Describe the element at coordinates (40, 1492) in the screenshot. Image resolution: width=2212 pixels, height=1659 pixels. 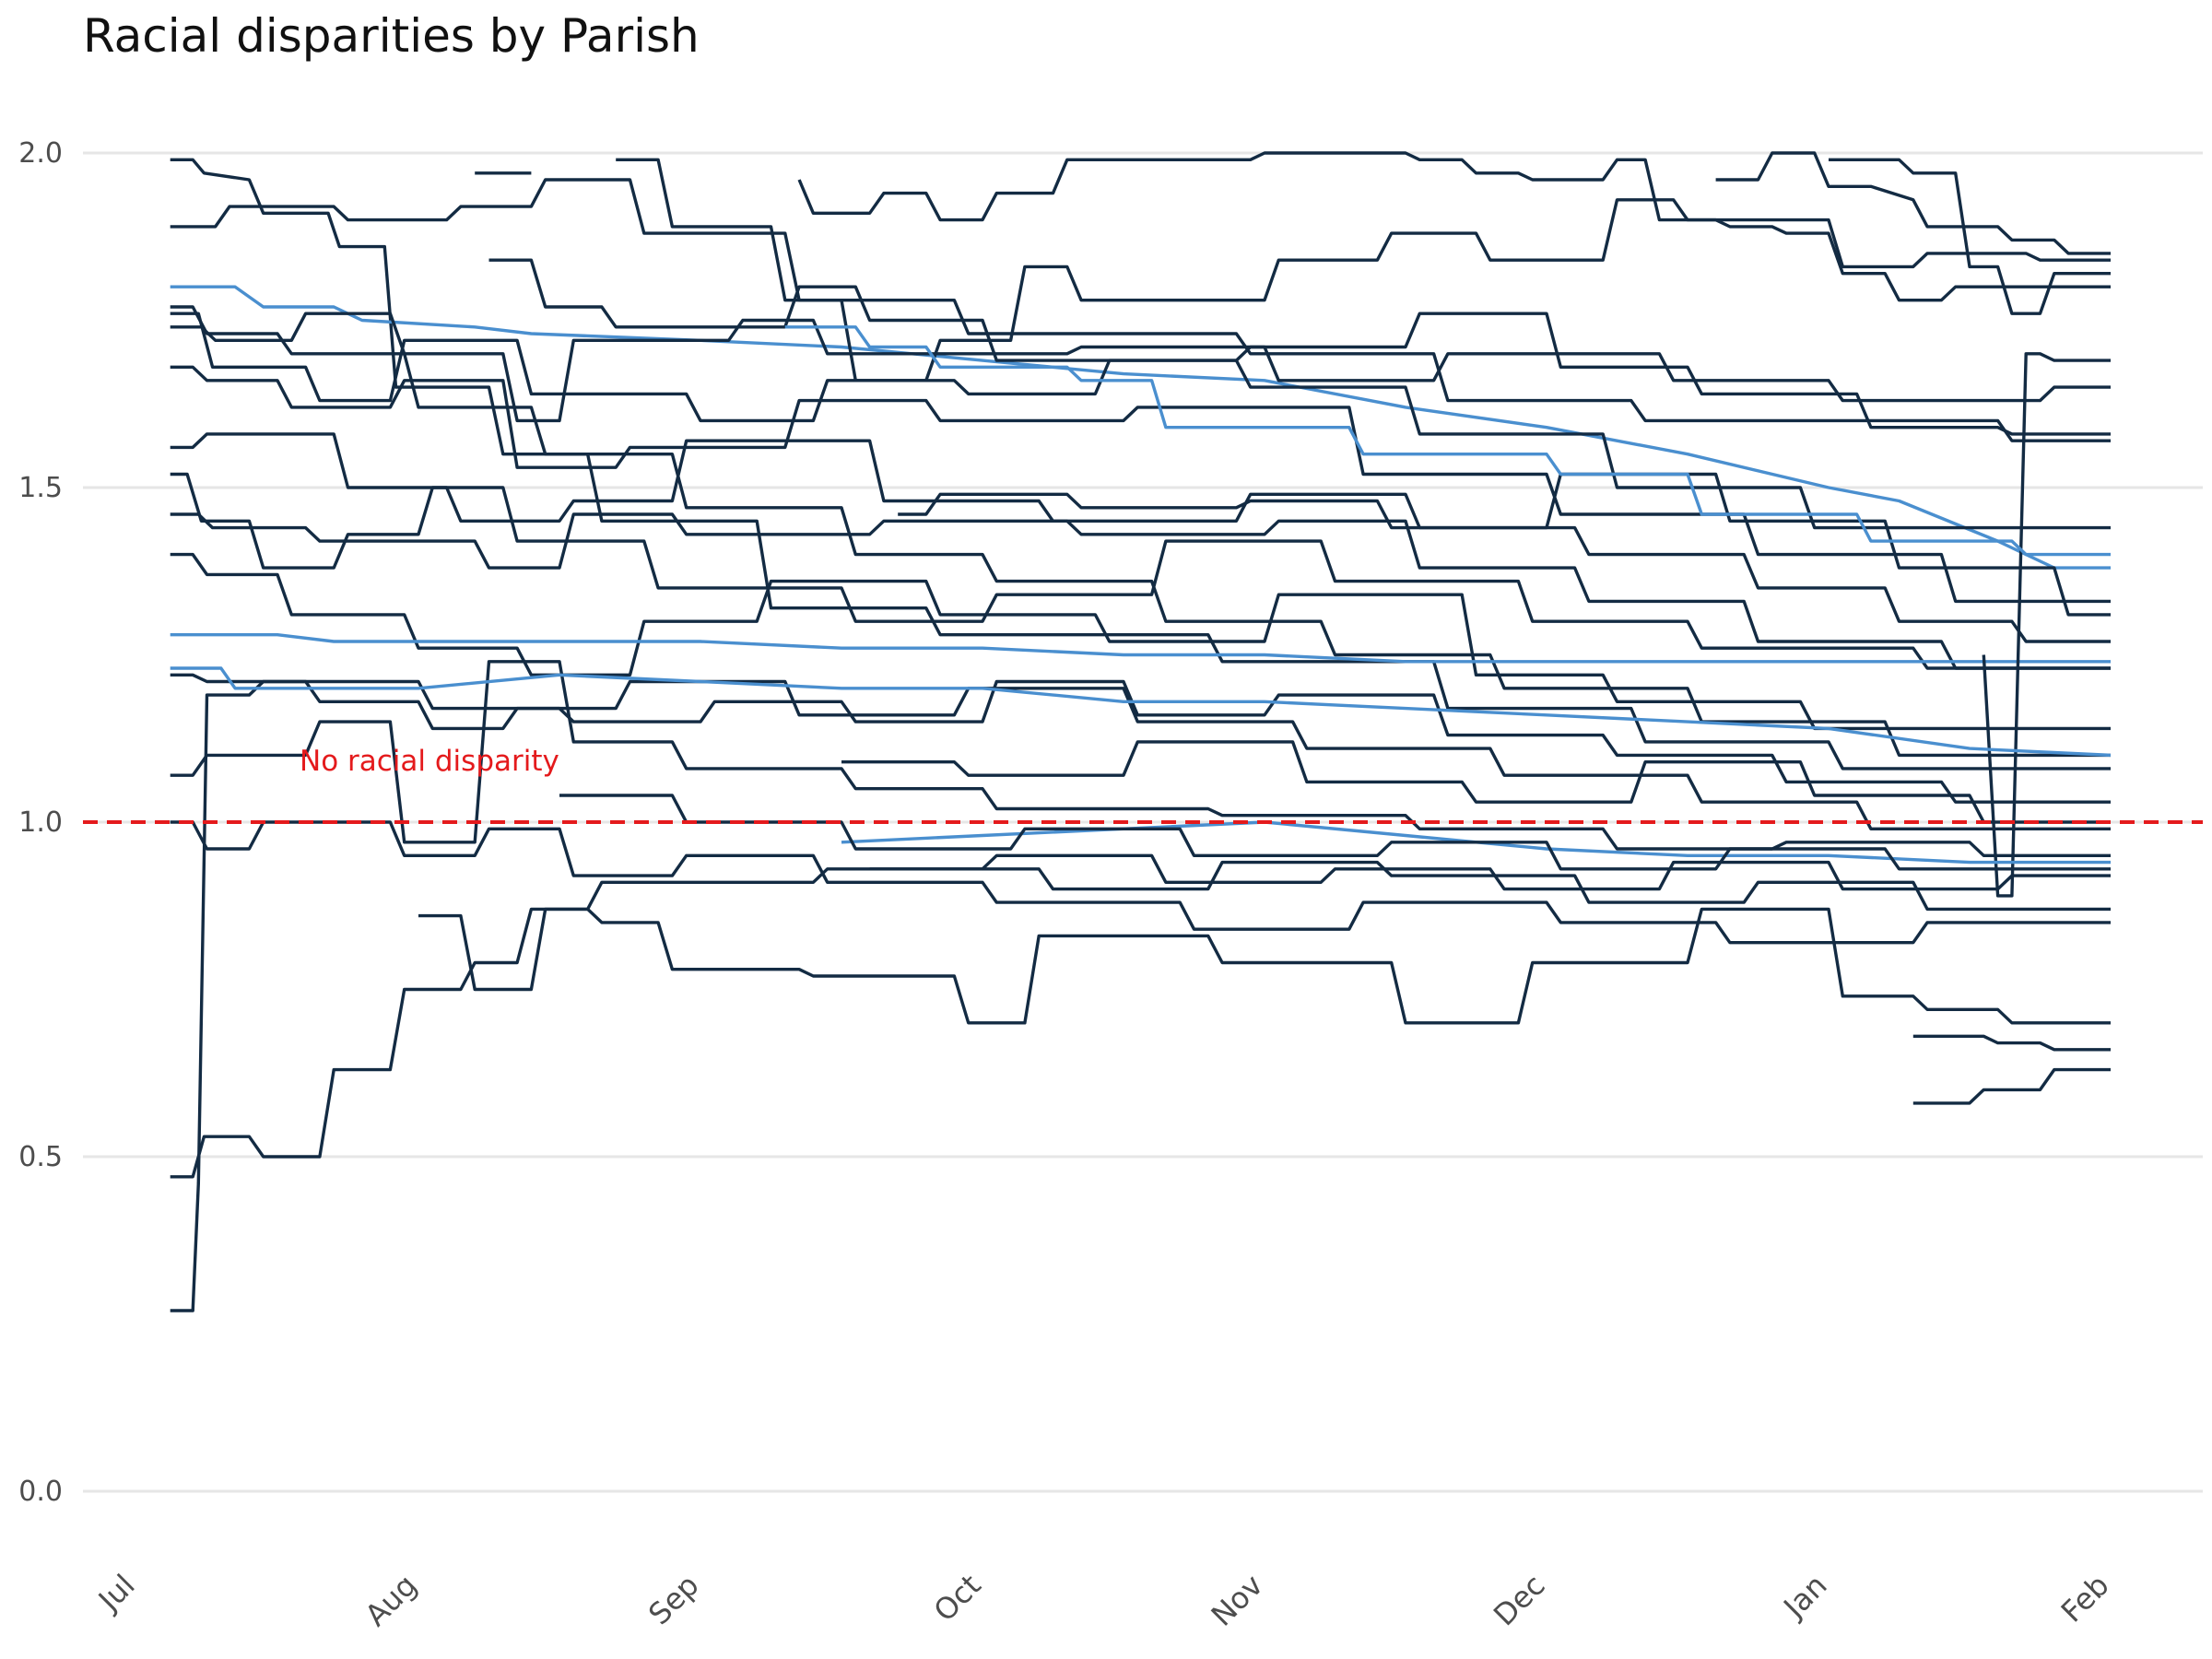
I see `y-tick-label: 0.0` at that location.